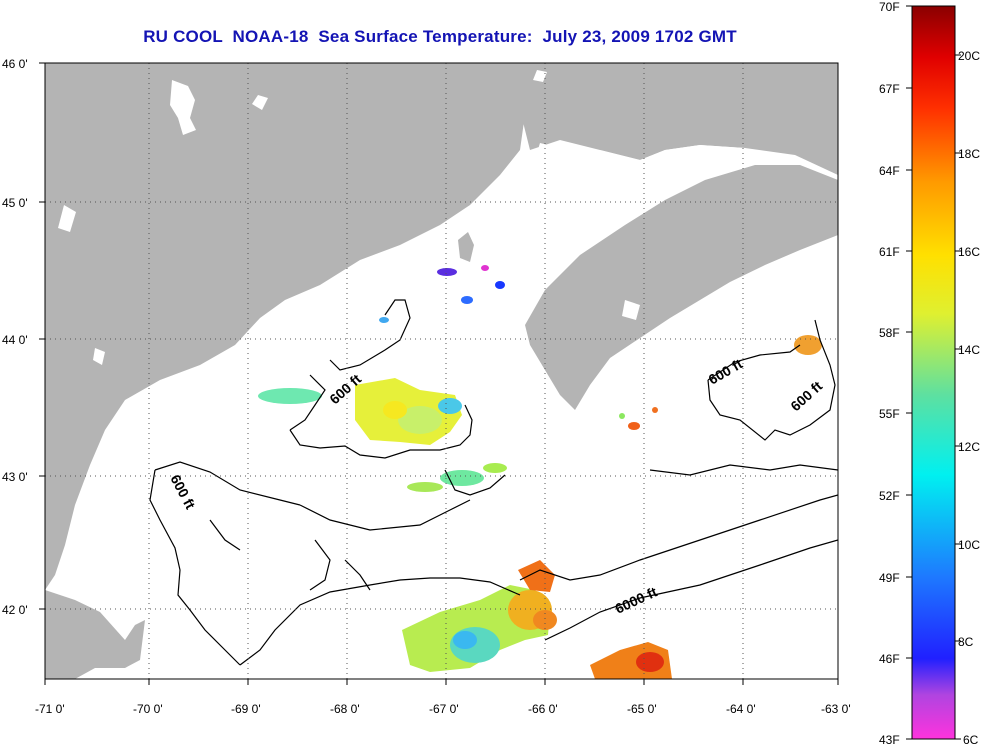 Image resolution: width=984 pixels, height=754 pixels. Describe the element at coordinates (889, 740) in the screenshot. I see `colorbar-f-label: 43F` at that location.